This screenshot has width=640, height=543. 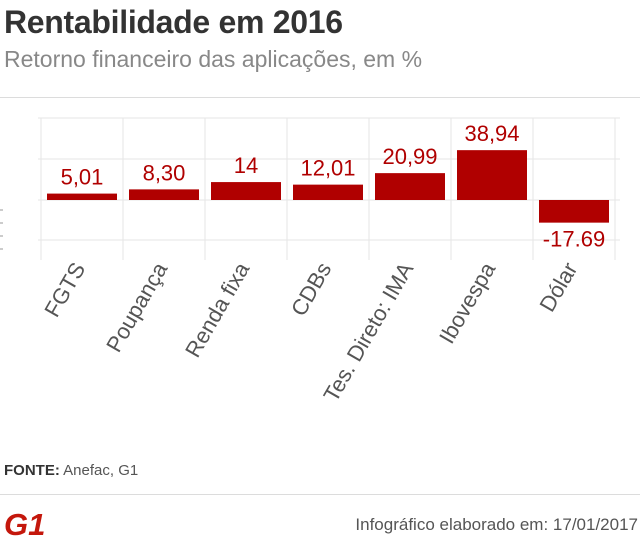 I want to click on bottom-divider, so click(x=320, y=494).